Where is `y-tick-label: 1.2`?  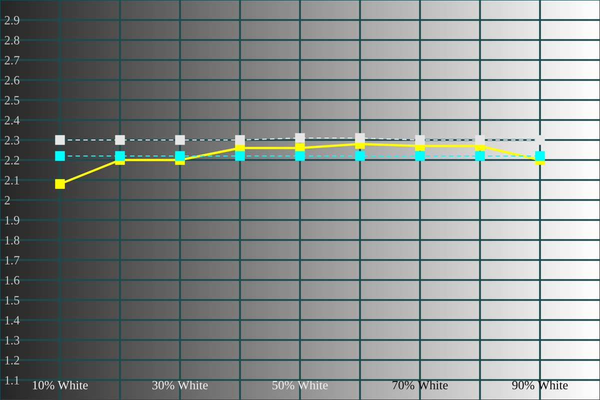
y-tick-label: 1.2 is located at coordinates (12, 360).